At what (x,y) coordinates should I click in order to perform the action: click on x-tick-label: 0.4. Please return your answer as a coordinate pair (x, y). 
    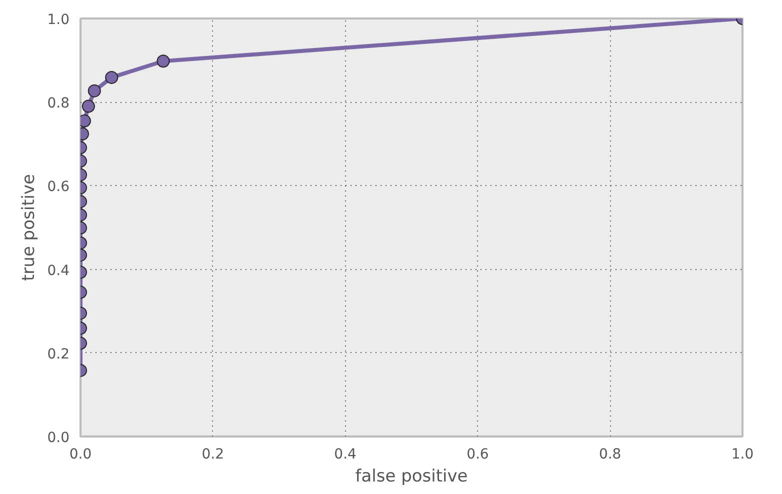
    Looking at the image, I should click on (345, 454).